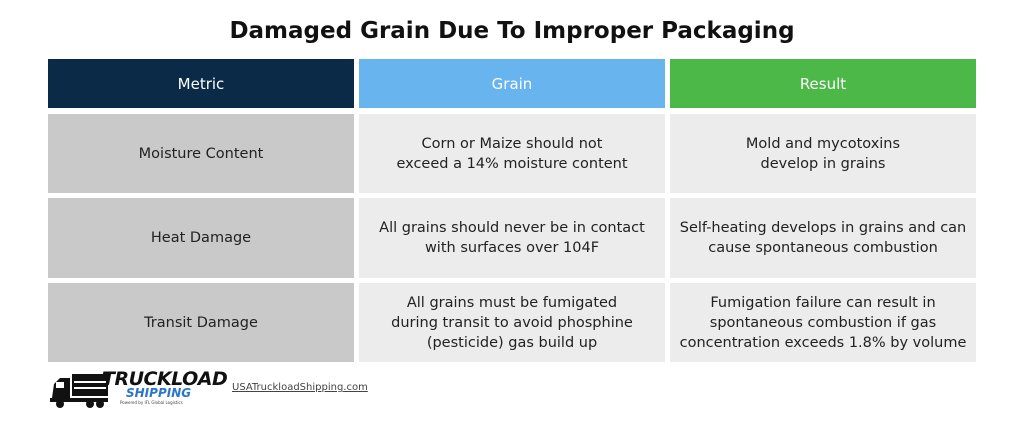  I want to click on cell-line: during transit to avoid phosphine, so click(512, 322).